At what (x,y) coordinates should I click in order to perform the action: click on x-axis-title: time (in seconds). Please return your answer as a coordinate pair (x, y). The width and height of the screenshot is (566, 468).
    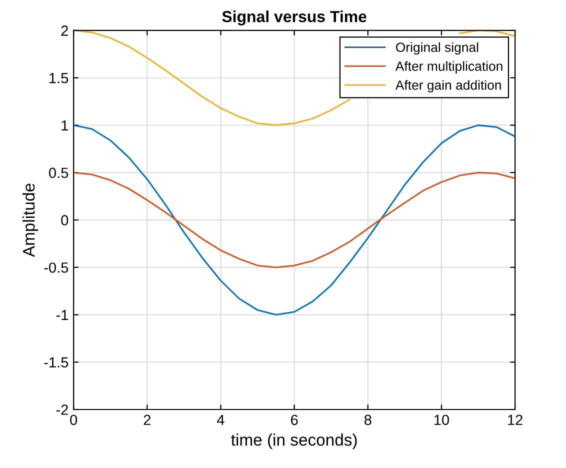
    Looking at the image, I should click on (294, 442).